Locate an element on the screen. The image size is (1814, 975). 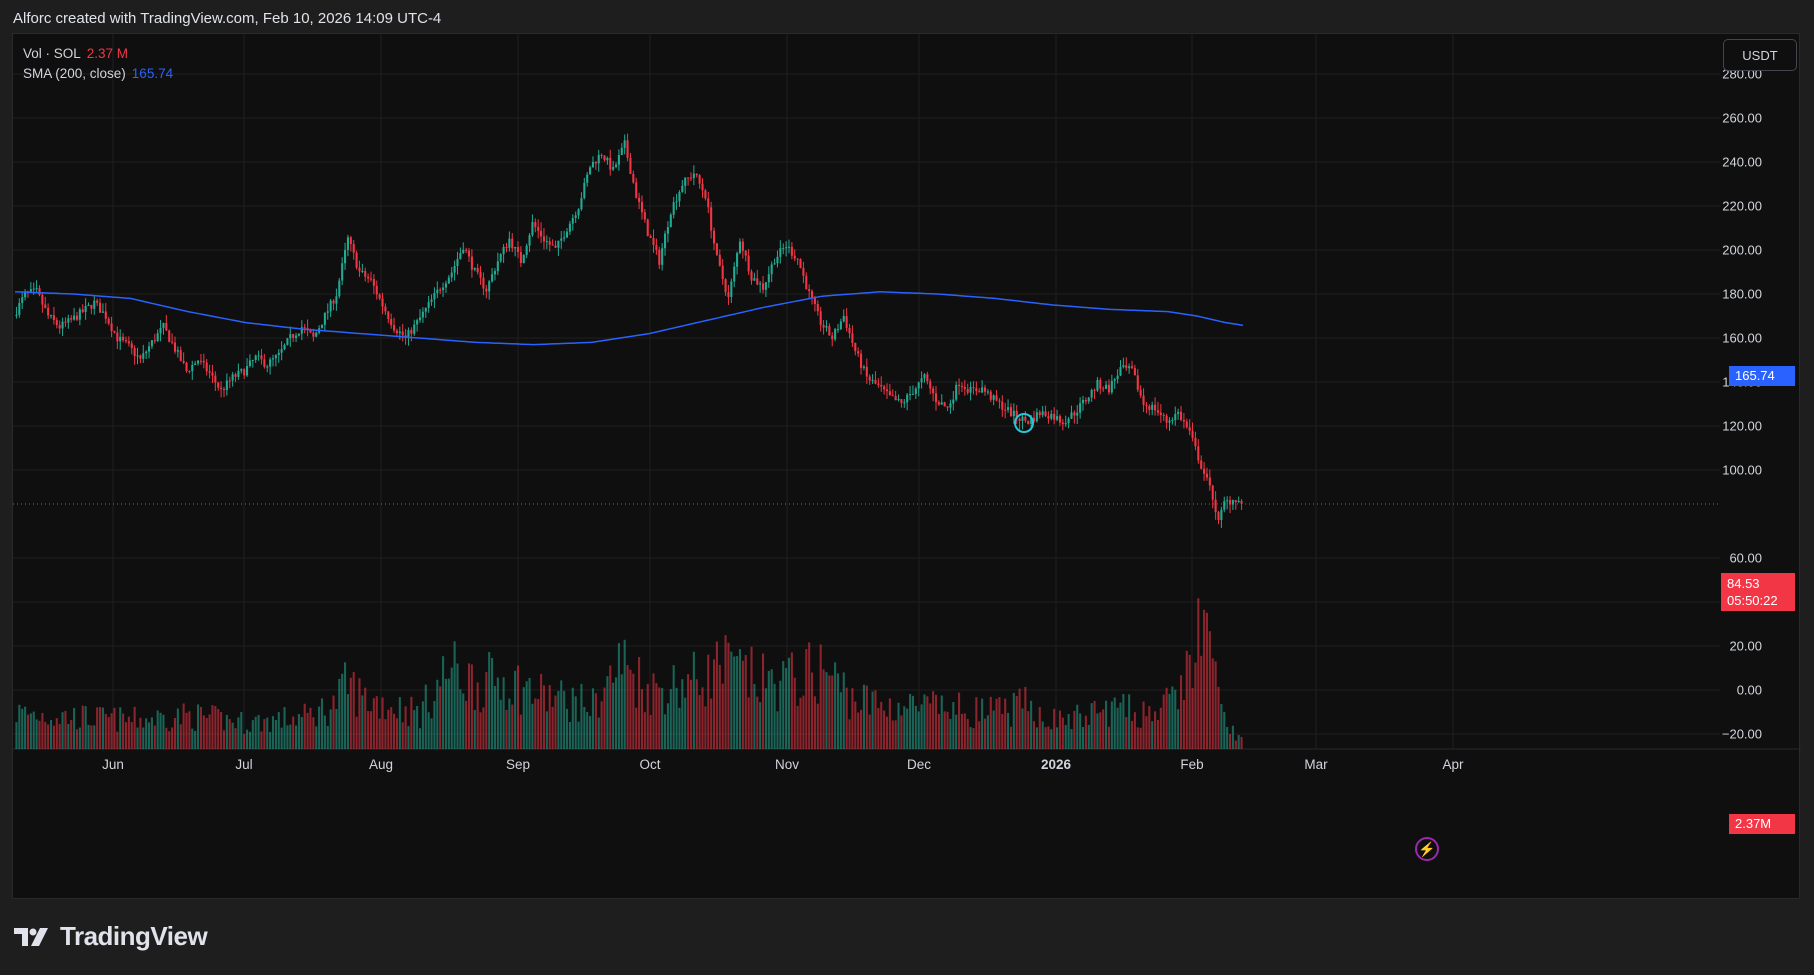
alert-marker-icon is located at coordinates (1024, 423).